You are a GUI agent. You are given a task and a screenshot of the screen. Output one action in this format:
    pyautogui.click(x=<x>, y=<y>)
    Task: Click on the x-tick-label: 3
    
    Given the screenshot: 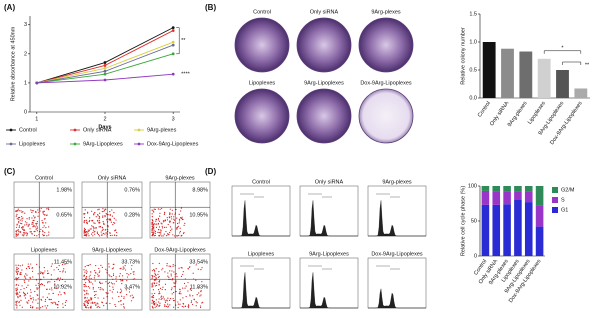 What is the action you would take?
    pyautogui.click(x=173, y=119)
    